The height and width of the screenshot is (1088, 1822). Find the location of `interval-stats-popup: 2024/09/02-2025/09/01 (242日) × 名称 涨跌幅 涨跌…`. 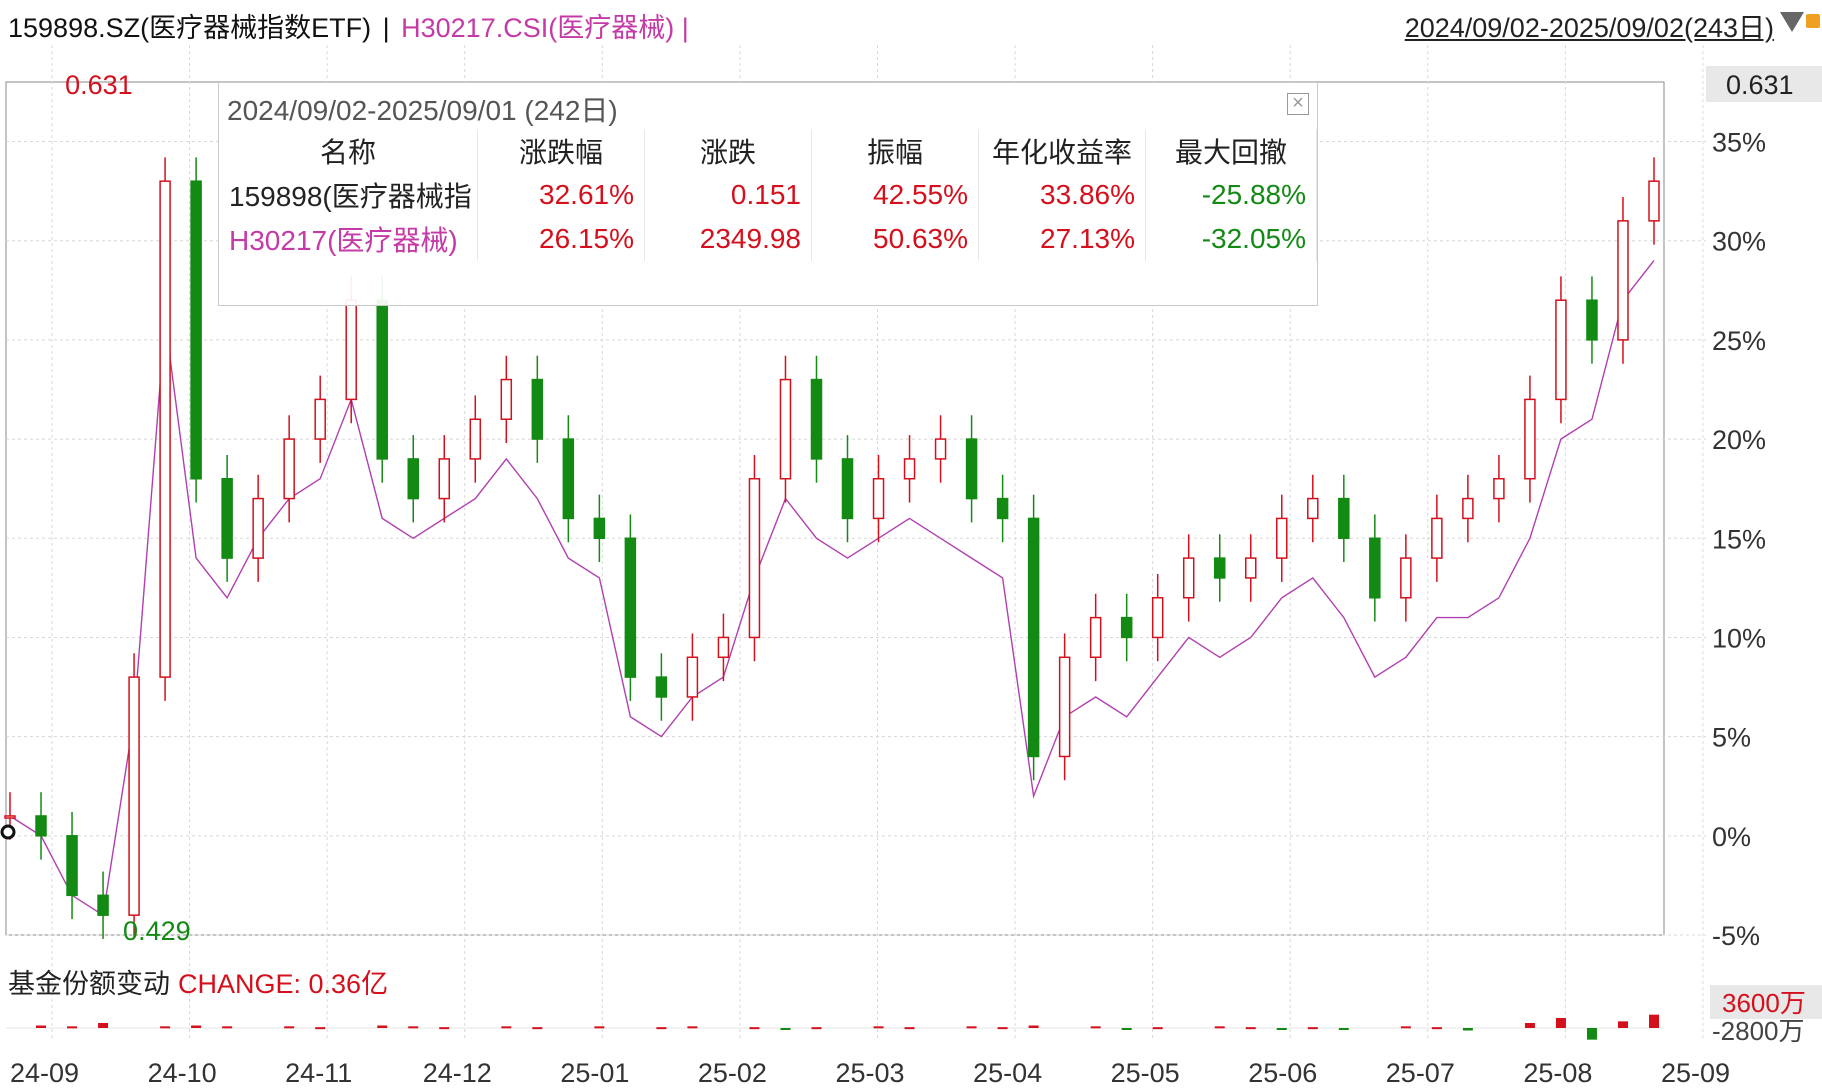

interval-stats-popup: 2024/09/02-2025/09/01 (242日) × 名称 涨跌幅 涨跌… is located at coordinates (768, 194).